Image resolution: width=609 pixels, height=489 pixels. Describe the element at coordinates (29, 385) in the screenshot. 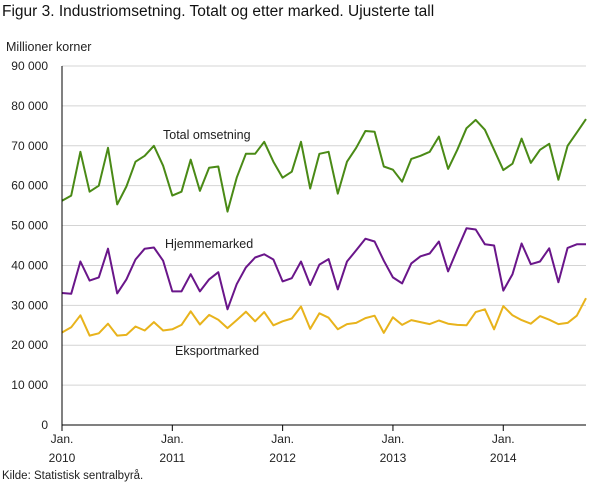

I see `y-tick-label: 10 000` at that location.